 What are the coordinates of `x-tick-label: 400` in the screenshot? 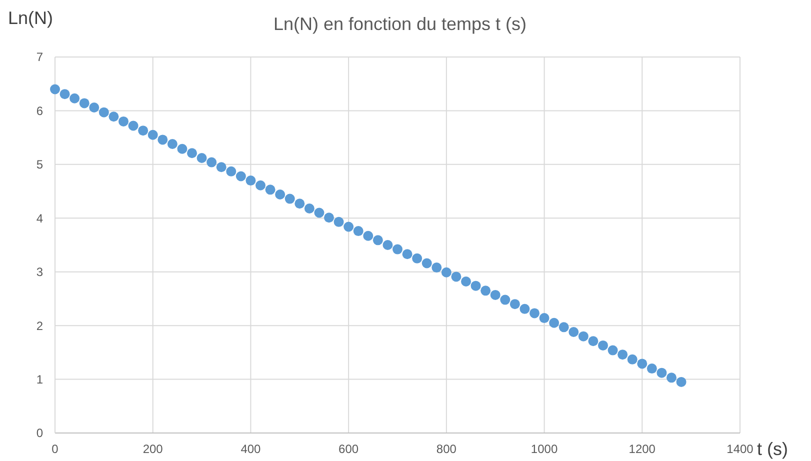 It's located at (251, 449).